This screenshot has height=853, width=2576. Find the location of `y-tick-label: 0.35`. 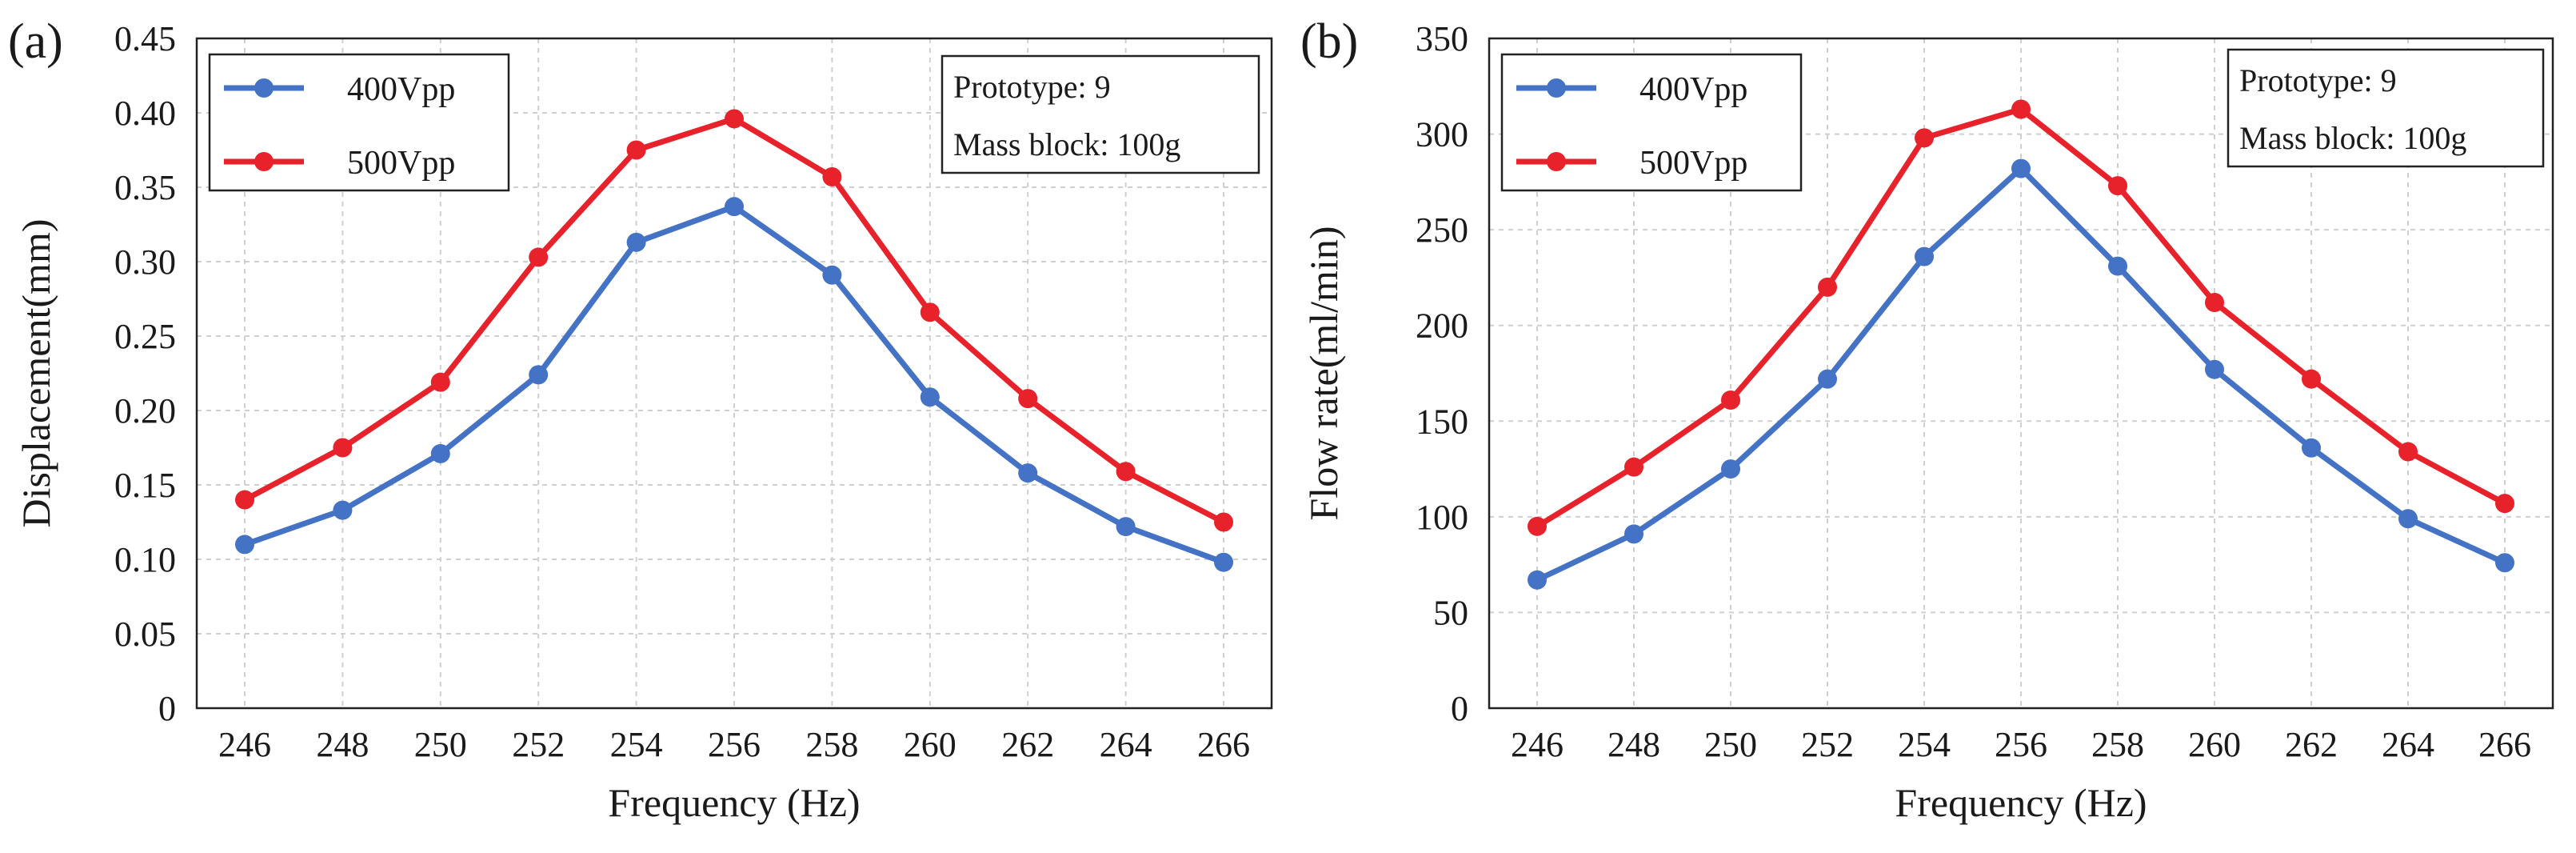

y-tick-label: 0.35 is located at coordinates (145, 187).